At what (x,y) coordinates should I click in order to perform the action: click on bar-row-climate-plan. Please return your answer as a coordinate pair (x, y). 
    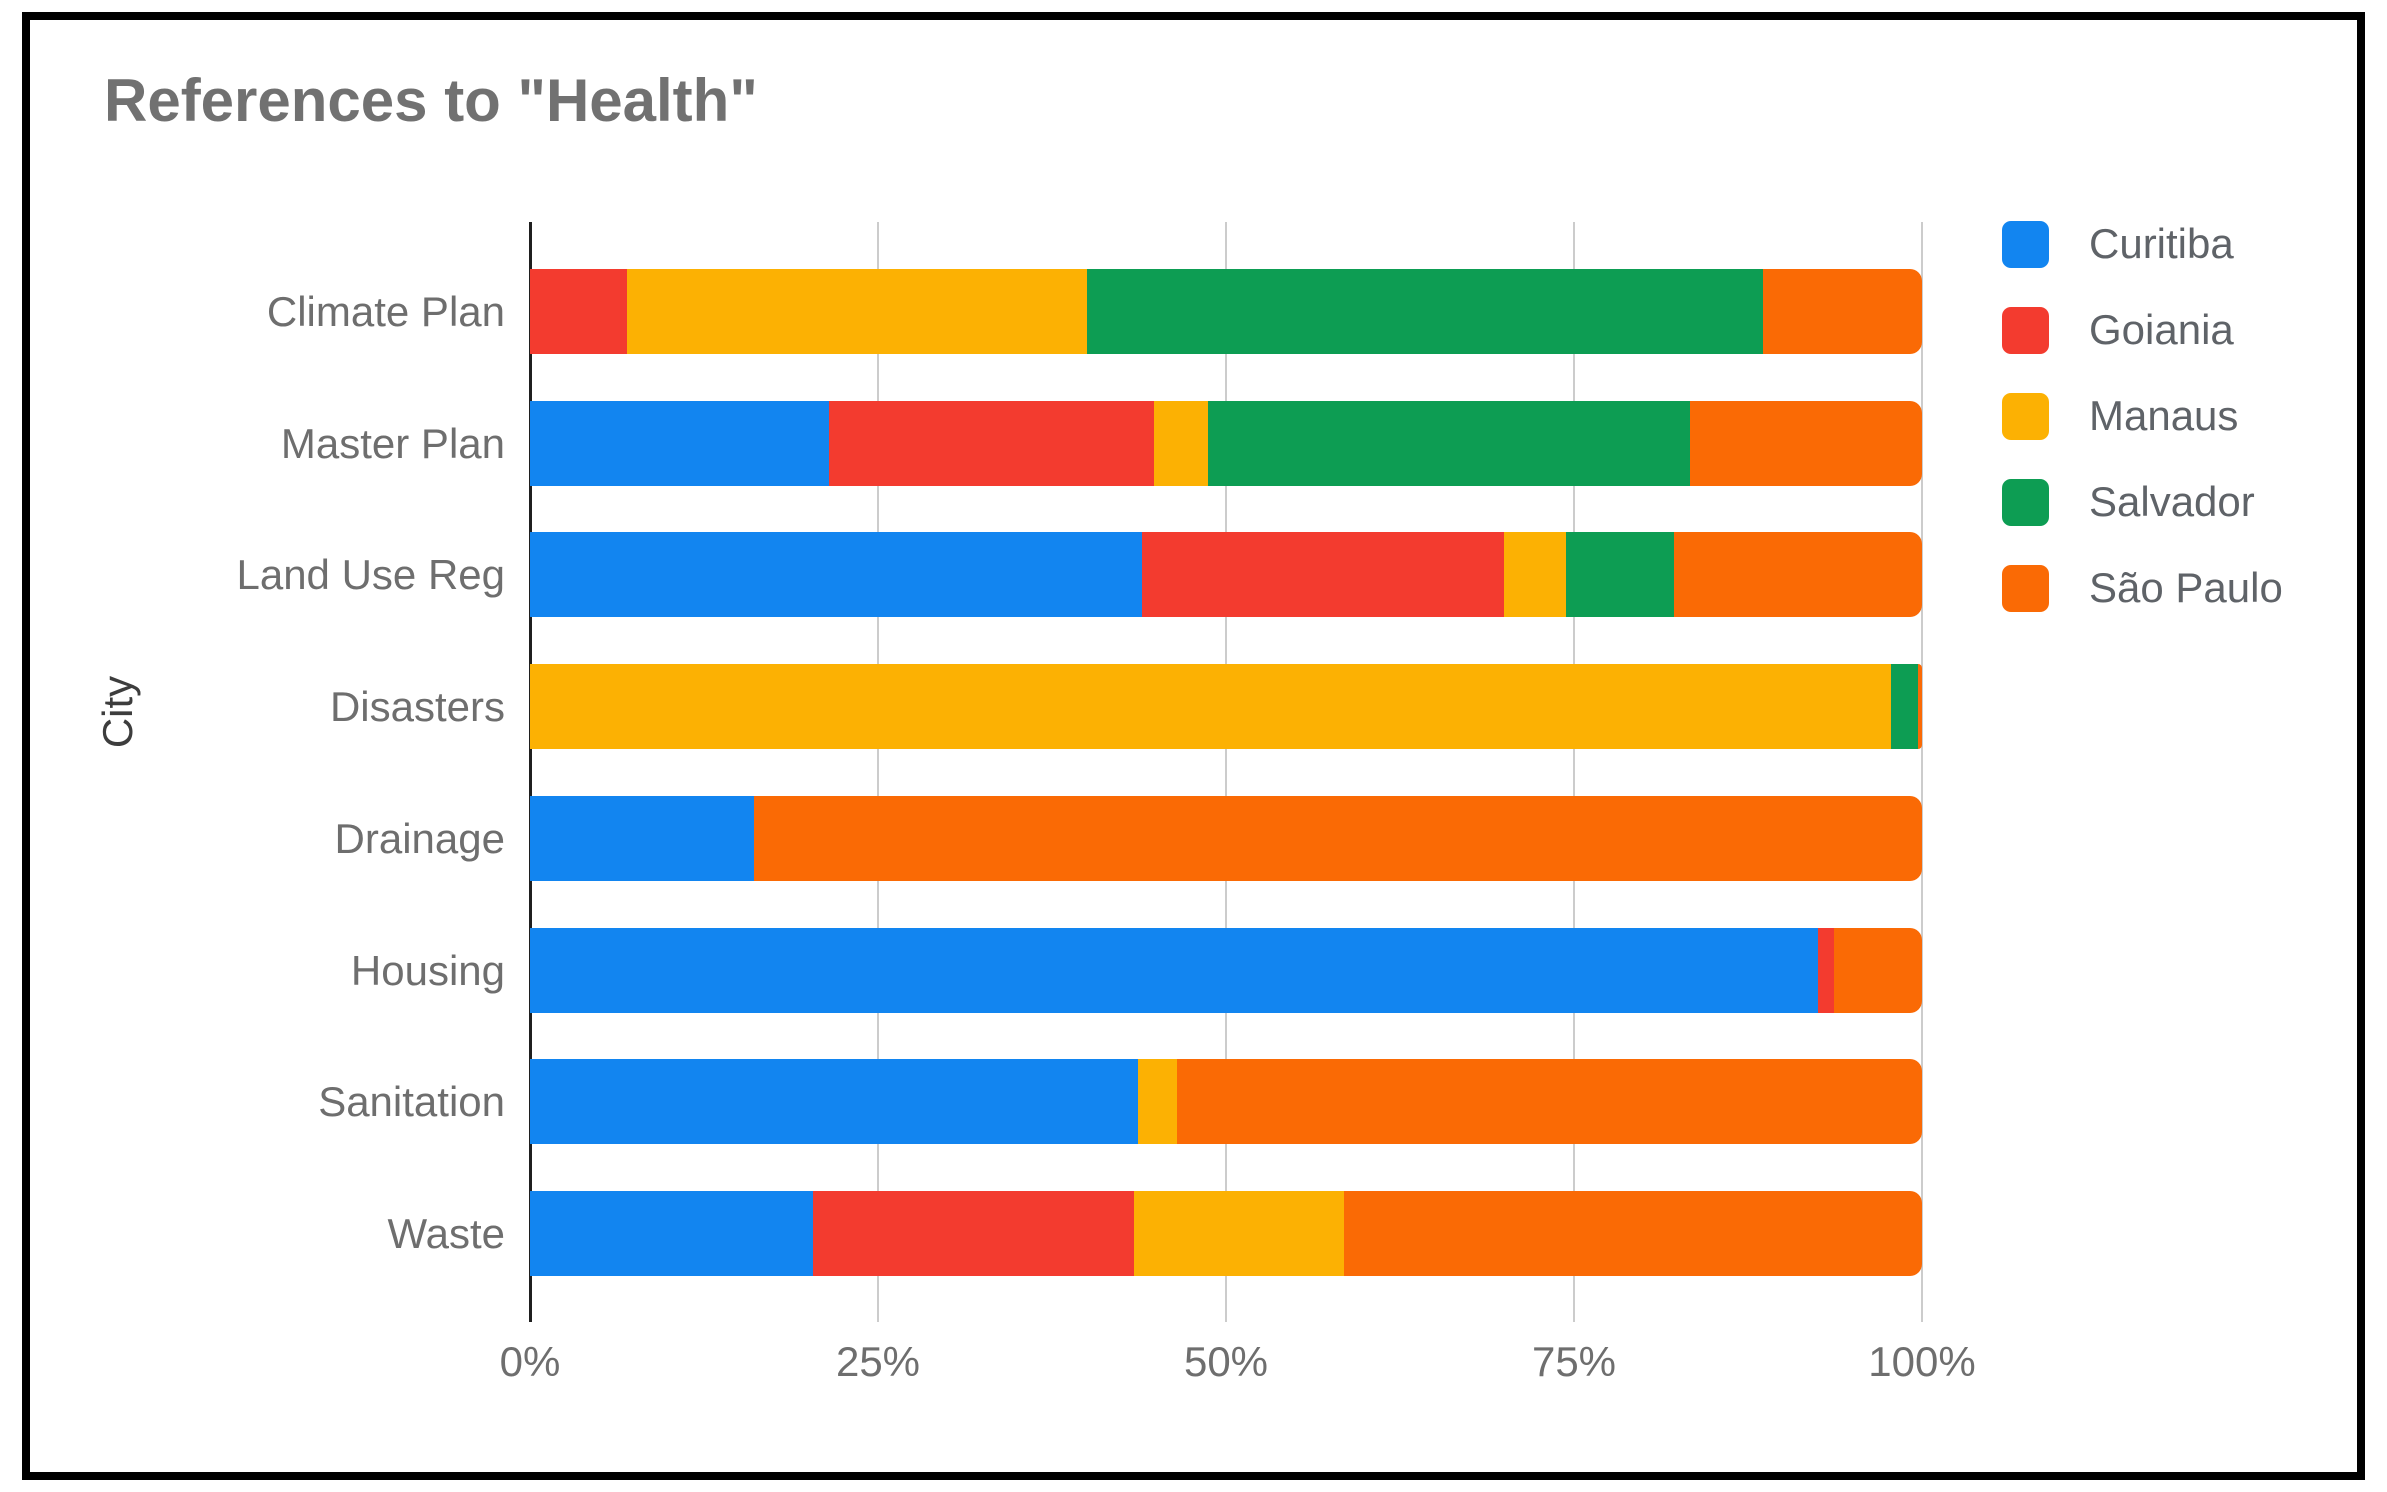
    Looking at the image, I should click on (1226, 311).